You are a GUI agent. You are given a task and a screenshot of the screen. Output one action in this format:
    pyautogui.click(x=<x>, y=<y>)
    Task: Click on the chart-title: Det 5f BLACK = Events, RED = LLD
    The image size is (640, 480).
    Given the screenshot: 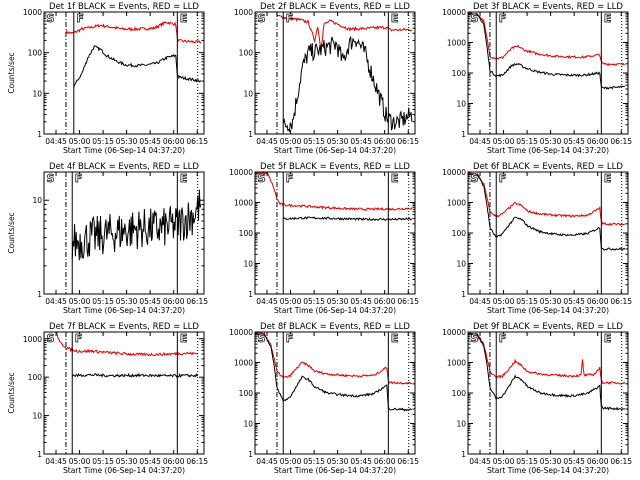 What is the action you would take?
    pyautogui.click(x=335, y=167)
    